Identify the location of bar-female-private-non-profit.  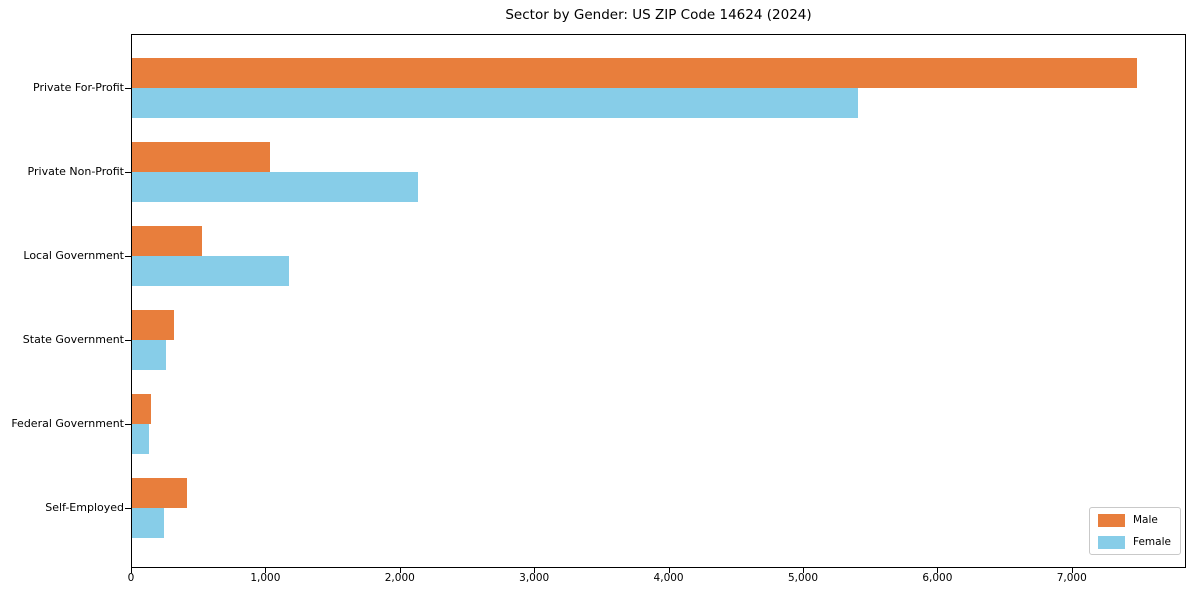
(275, 187).